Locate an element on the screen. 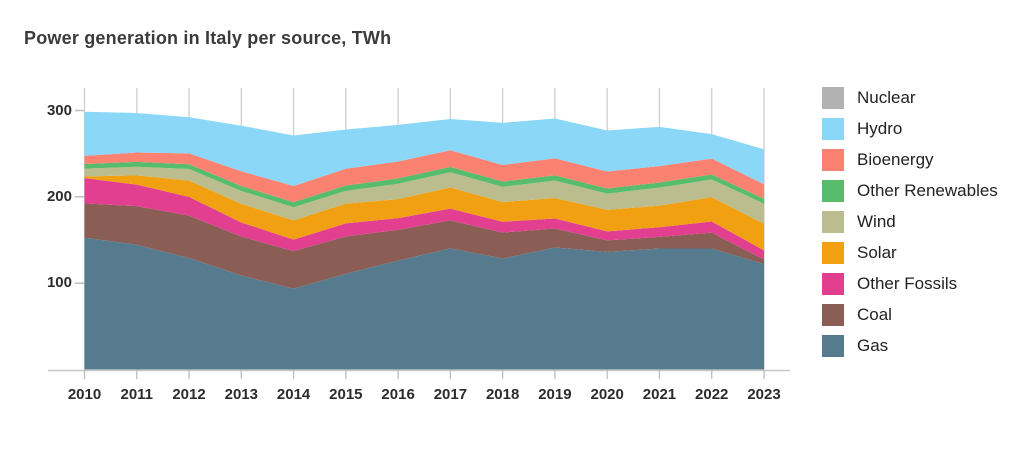 Image resolution: width=1018 pixels, height=450 pixels. legend-swatch-solar is located at coordinates (833, 253).